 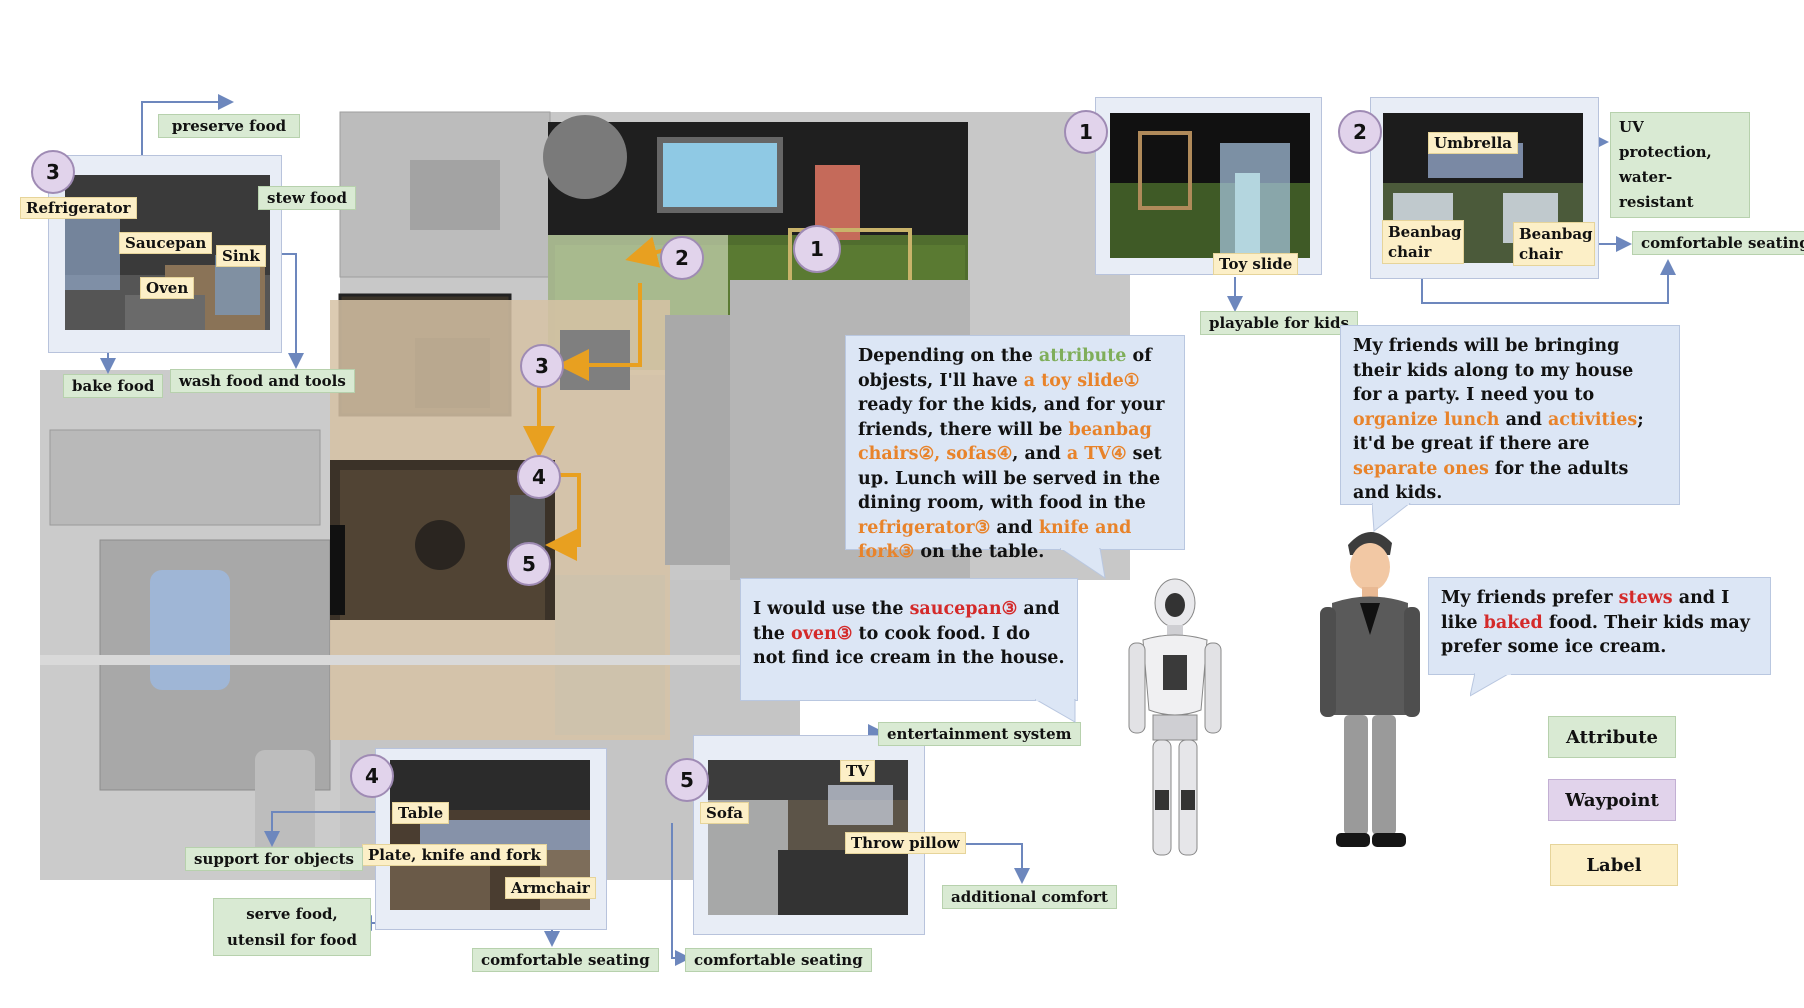 What do you see at coordinates (906, 621) in the screenshot?
I see `robot-cook-text-2: and the` at bounding box center [906, 621].